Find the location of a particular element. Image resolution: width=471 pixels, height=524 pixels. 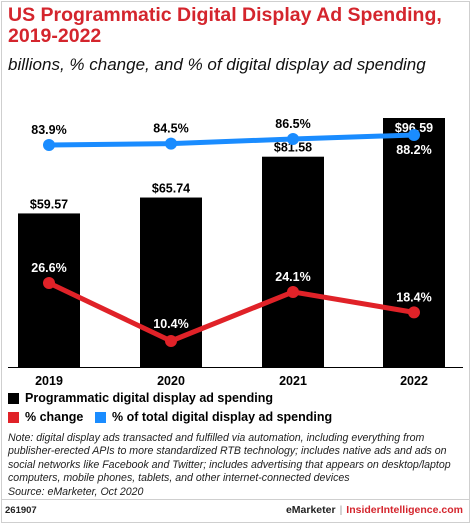

legend-swatch-share is located at coordinates (100, 417).